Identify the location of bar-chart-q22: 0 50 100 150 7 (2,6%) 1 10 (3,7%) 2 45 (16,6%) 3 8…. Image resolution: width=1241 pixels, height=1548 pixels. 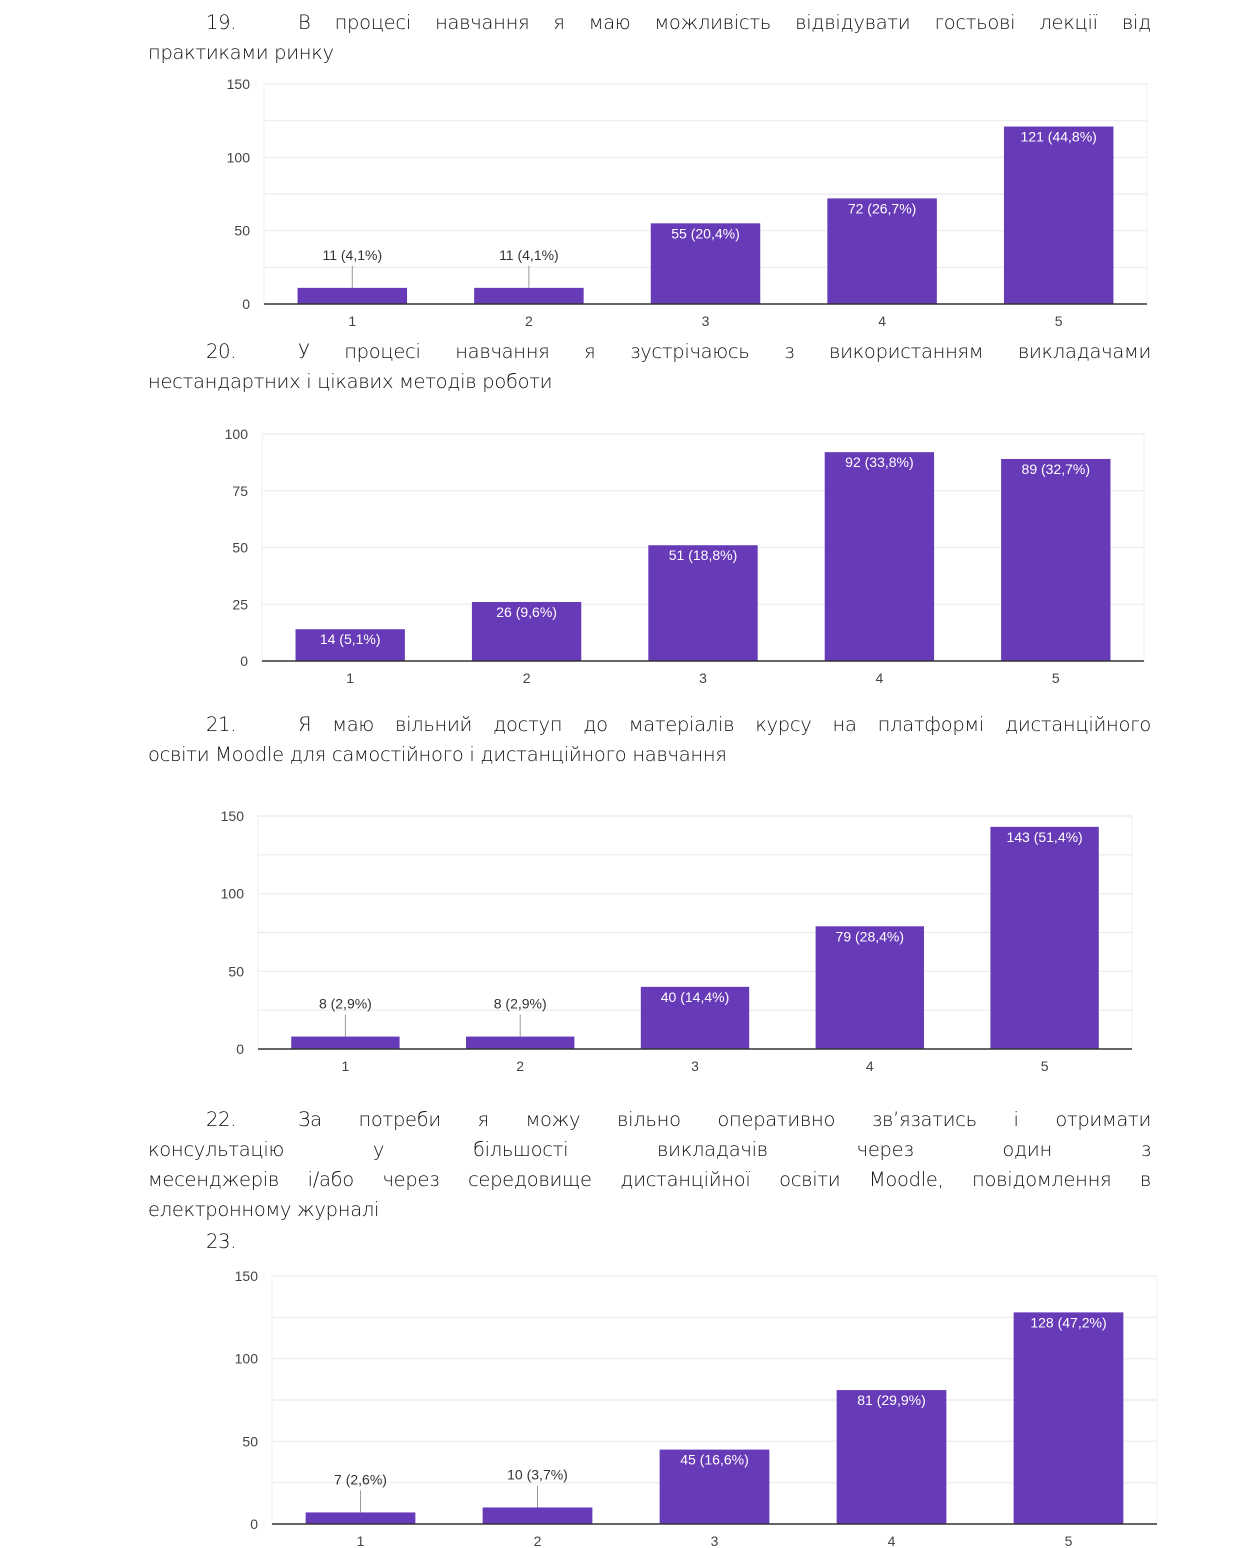
(680, 1404).